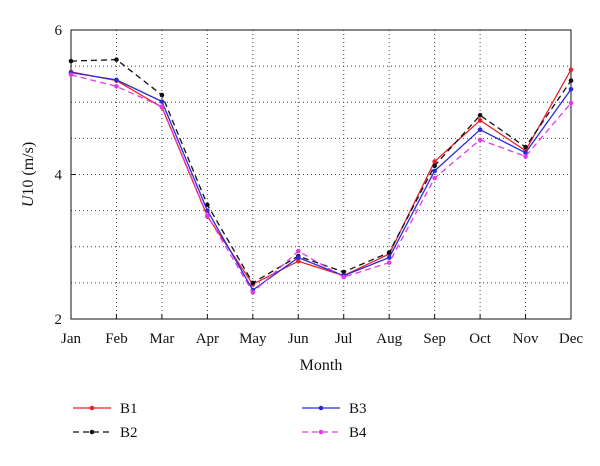 The width and height of the screenshot is (600, 466). I want to click on x-tick-label: Jul, so click(344, 339).